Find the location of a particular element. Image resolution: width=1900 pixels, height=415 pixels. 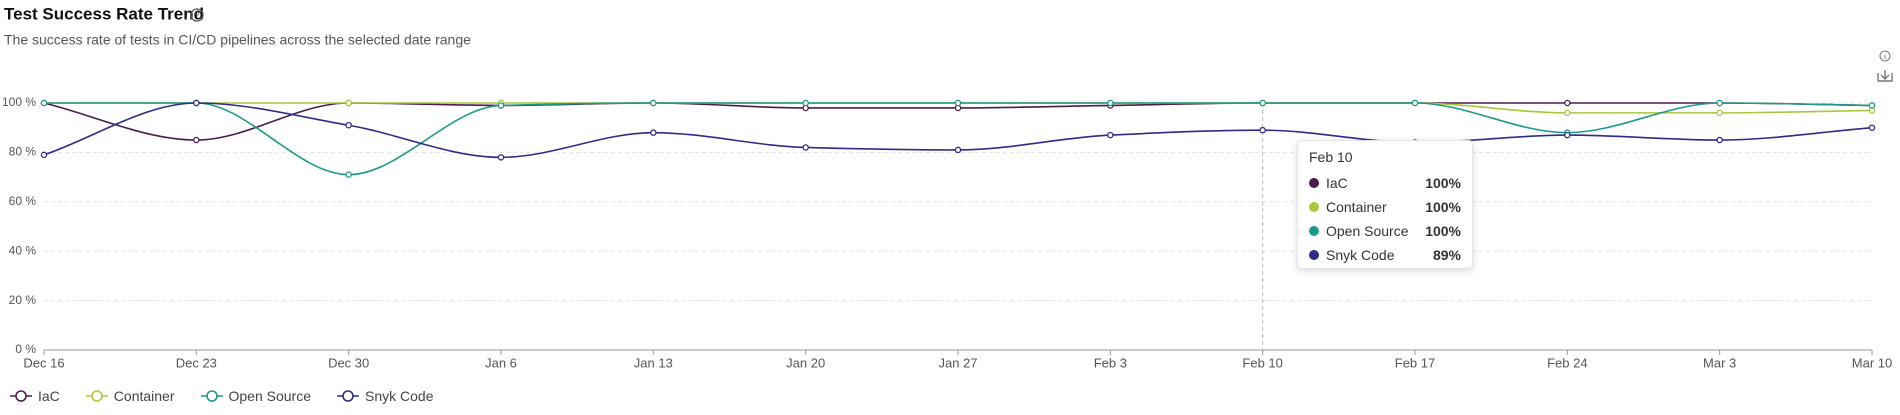

y-tick-label: 100 % is located at coordinates (19, 102).